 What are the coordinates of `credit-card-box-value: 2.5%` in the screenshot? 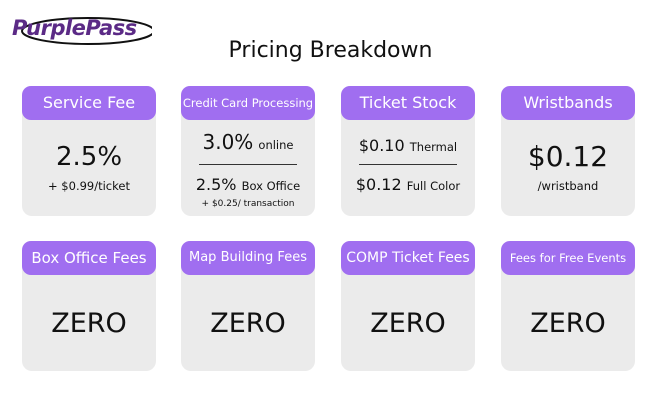 It's located at (216, 184).